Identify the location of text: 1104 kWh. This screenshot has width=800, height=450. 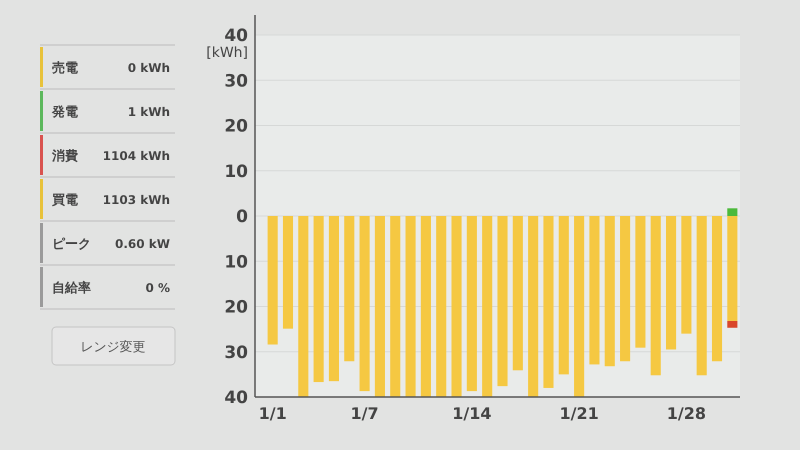
(136, 156).